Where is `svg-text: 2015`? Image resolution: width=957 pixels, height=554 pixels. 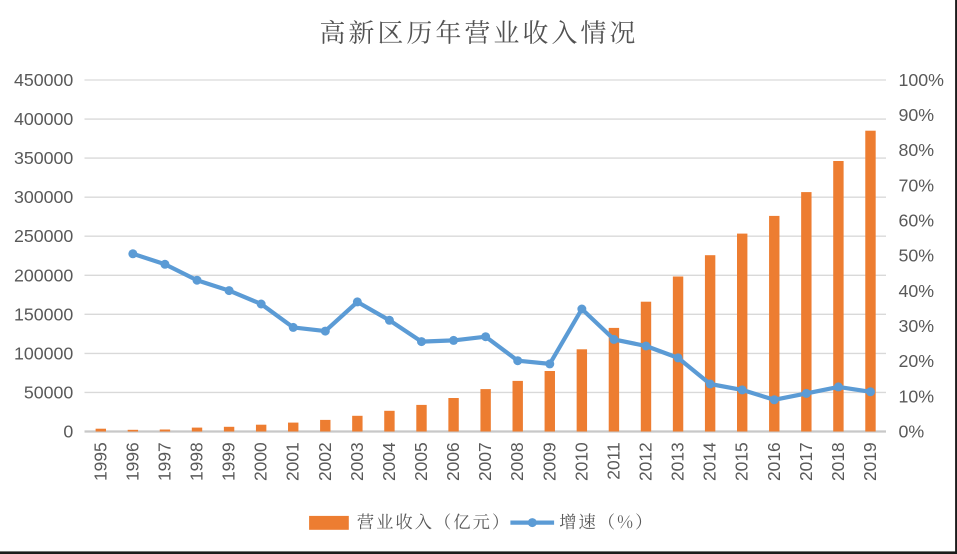 svg-text: 2015 is located at coordinates (742, 461).